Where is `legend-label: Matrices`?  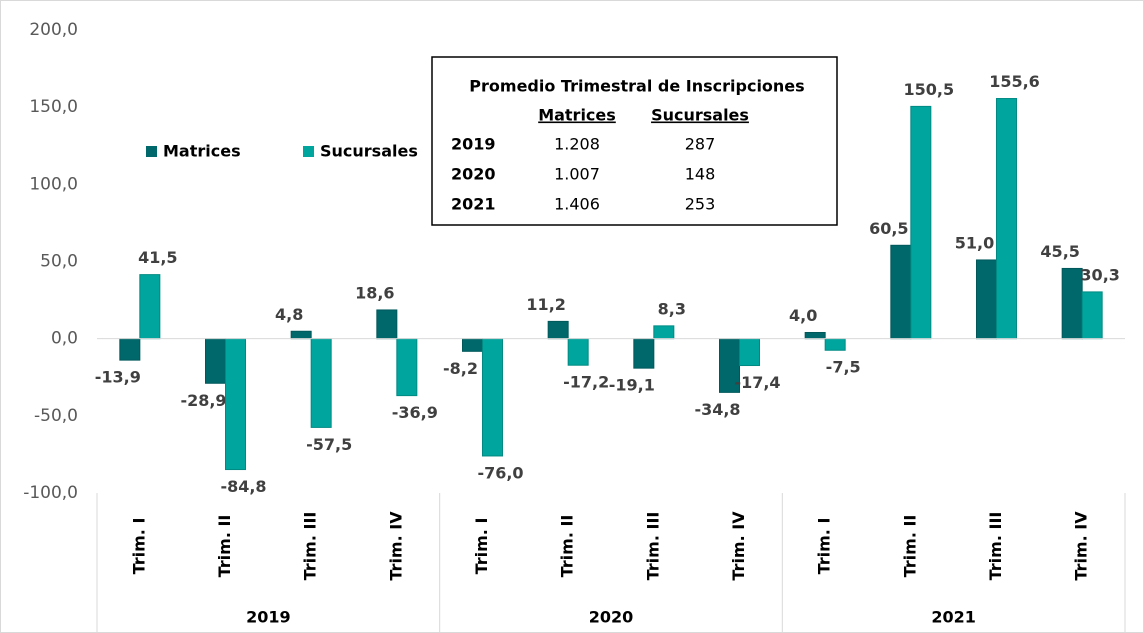 legend-label: Matrices is located at coordinates (202, 151).